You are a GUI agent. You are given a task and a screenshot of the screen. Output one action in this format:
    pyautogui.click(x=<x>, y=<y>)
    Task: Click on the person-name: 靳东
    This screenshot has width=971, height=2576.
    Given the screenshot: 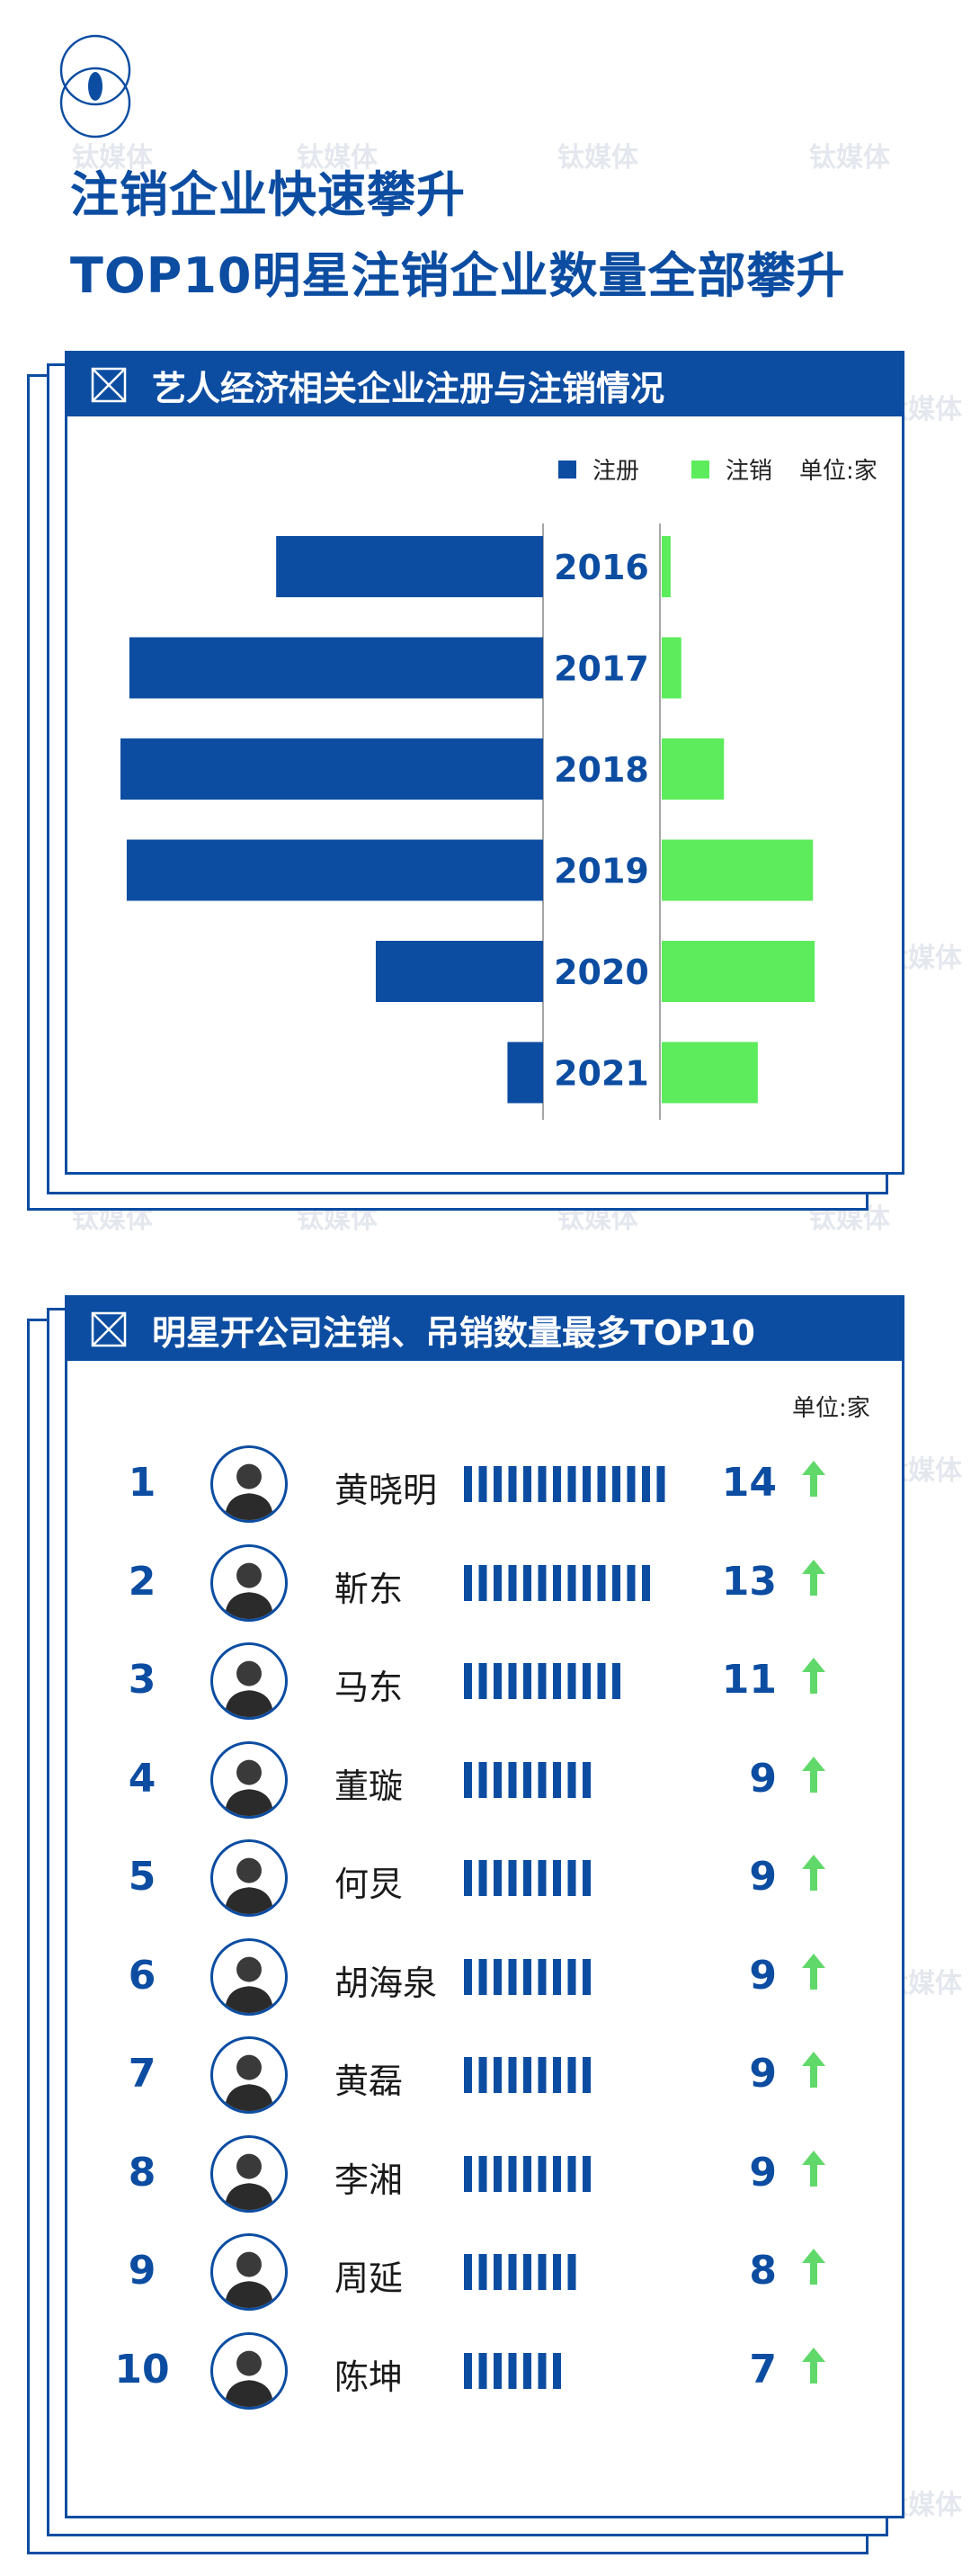 What is the action you would take?
    pyautogui.click(x=369, y=1589)
    